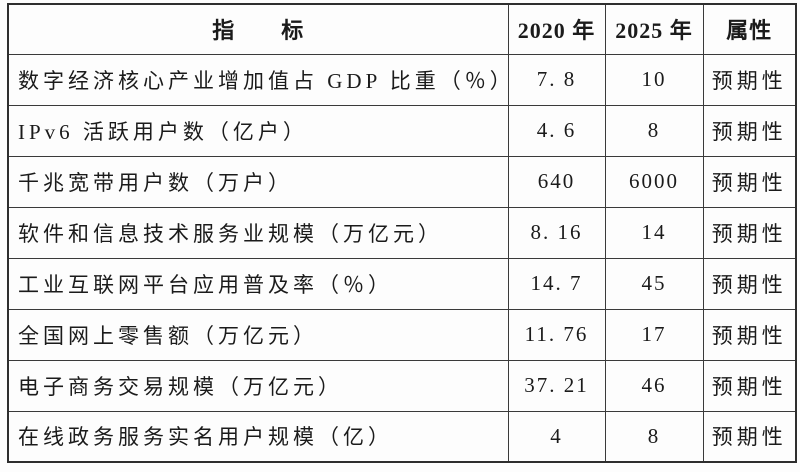 This screenshot has width=800, height=472. Describe the element at coordinates (556, 232) in the screenshot. I see `value-2020-cell: 8. 16` at that location.